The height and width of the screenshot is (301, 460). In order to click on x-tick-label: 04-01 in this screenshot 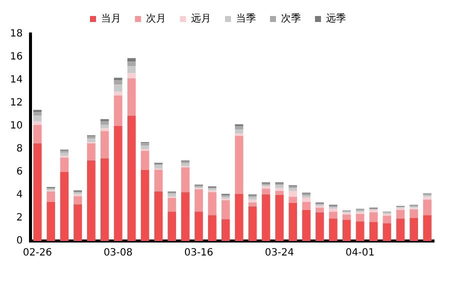, I will do `click(360, 253)`.